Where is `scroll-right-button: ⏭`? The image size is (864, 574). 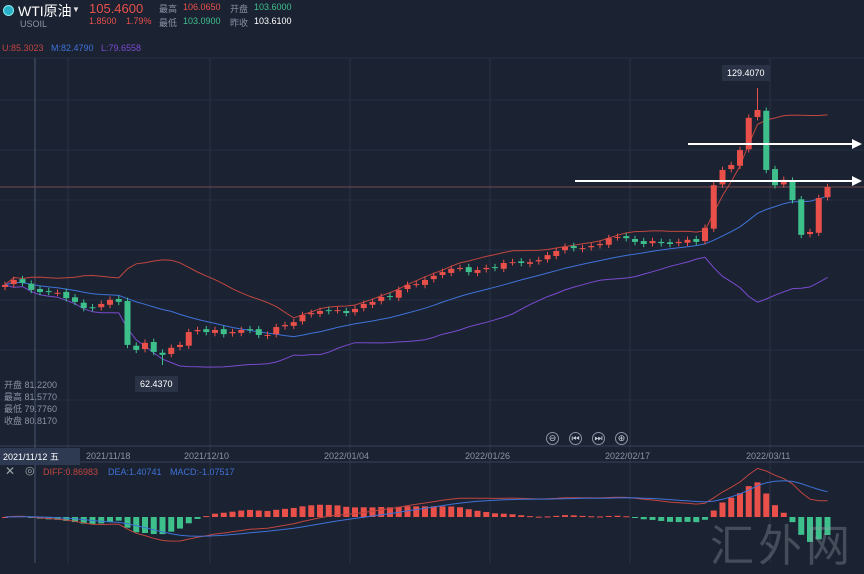 scroll-right-button: ⏭ is located at coordinates (598, 438).